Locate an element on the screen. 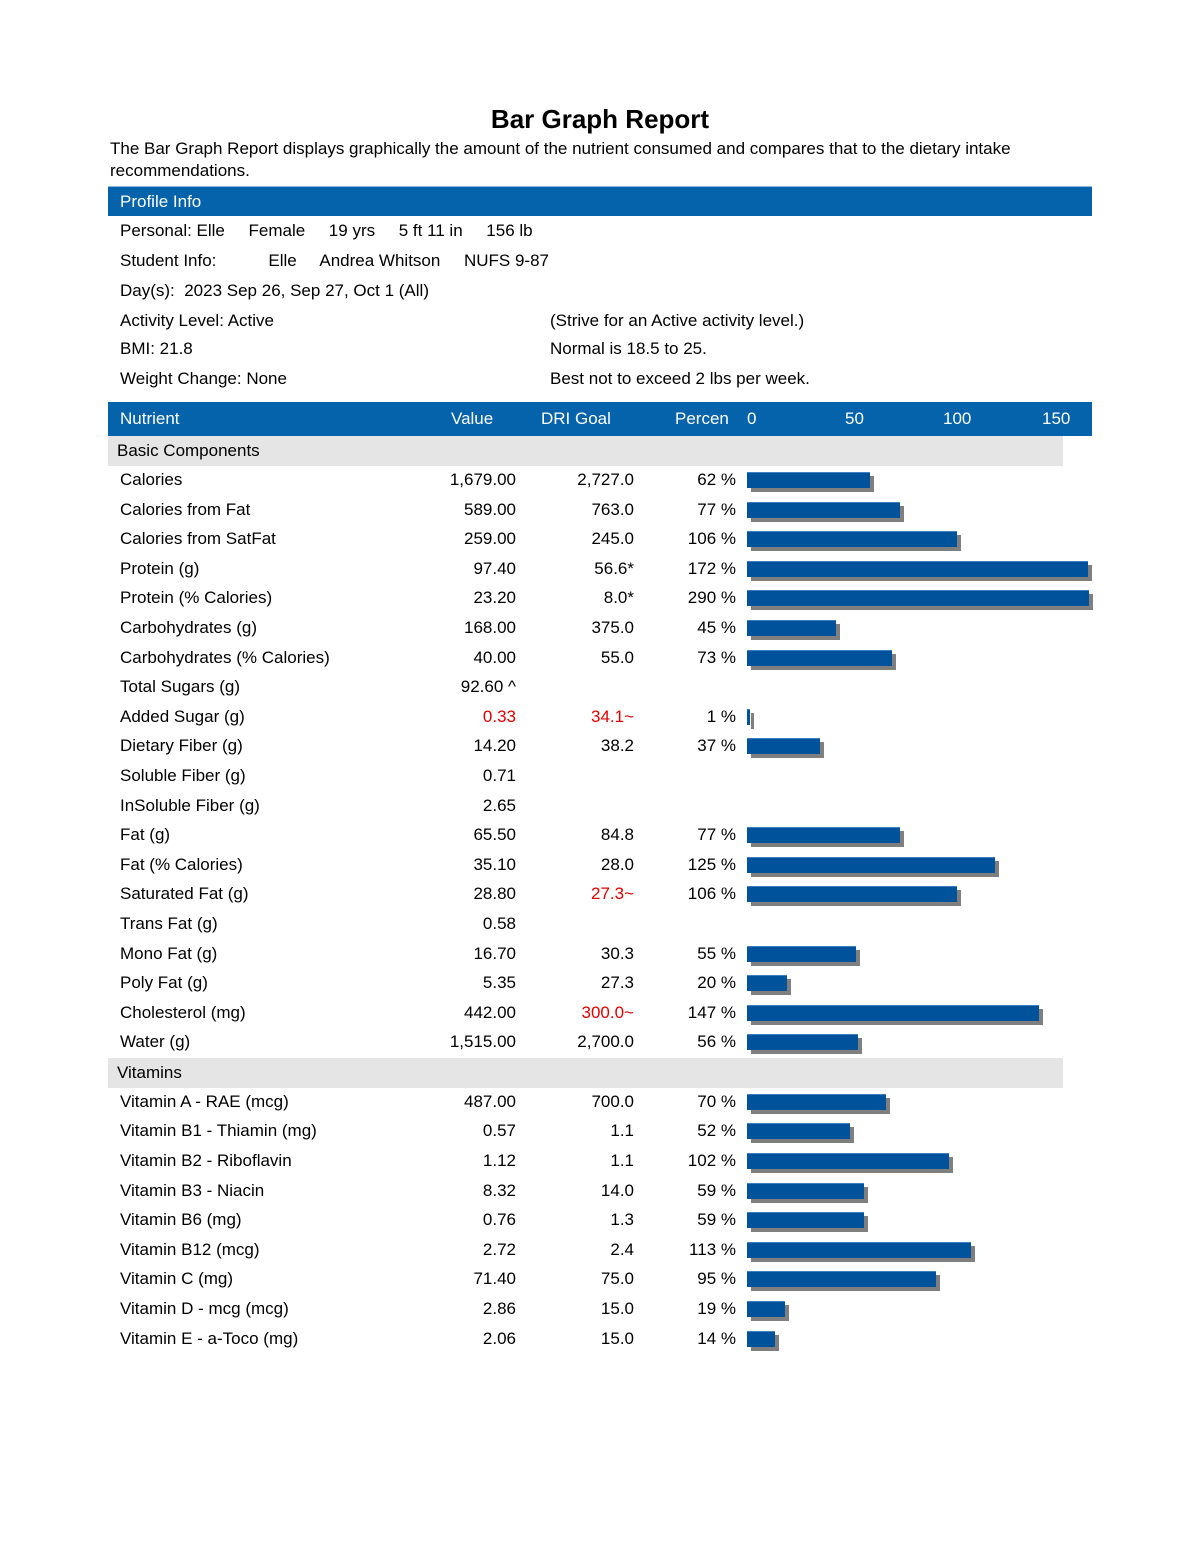 Image resolution: width=1200 pixels, height=1553 pixels. nutrient-name: Vitamin E - a-Toco (mg) is located at coordinates (209, 1338).